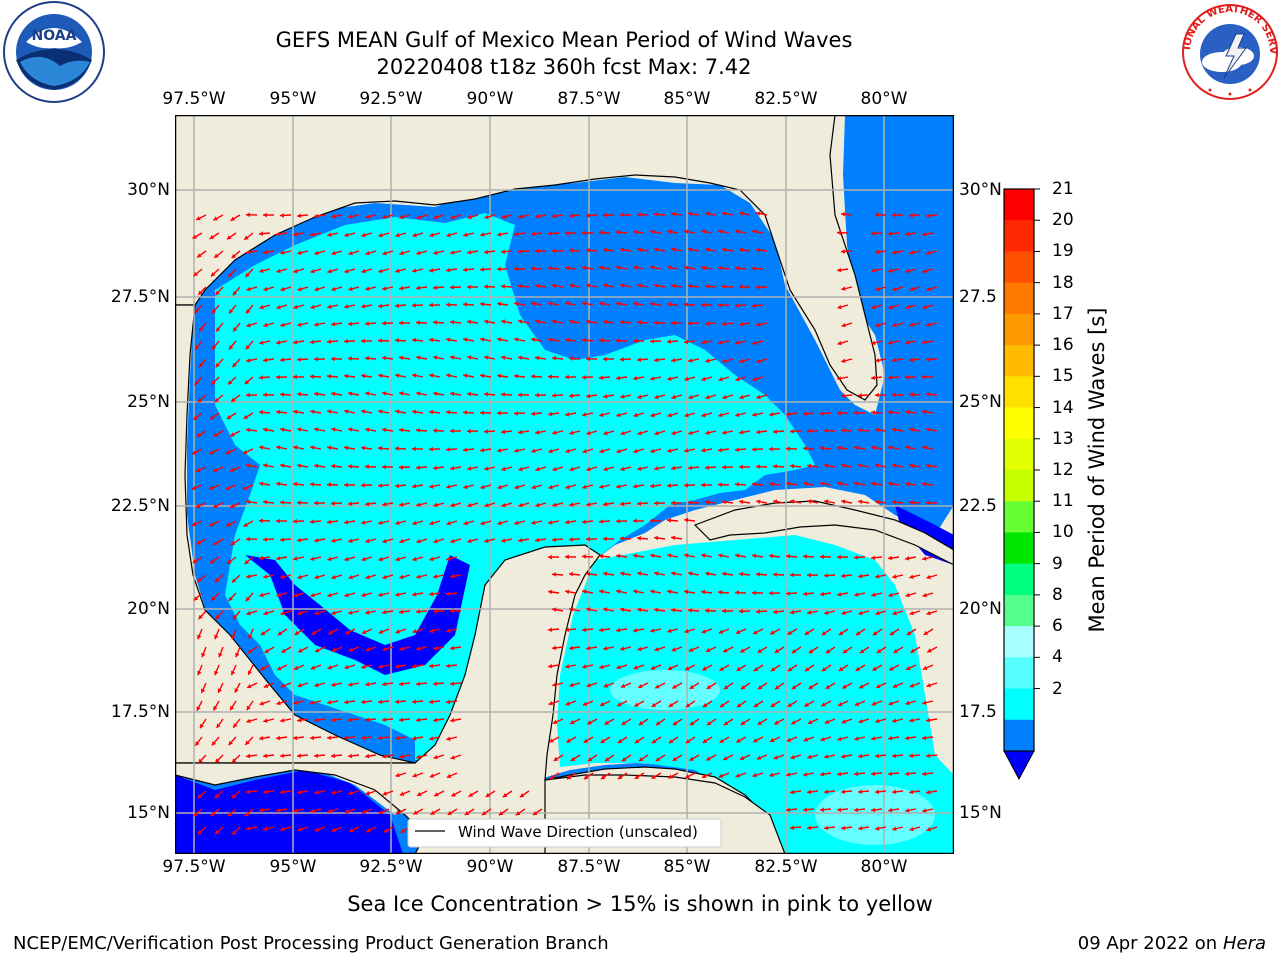  Describe the element at coordinates (786, 99) in the screenshot. I see `lon-tick-label: 82.5°W` at that location.